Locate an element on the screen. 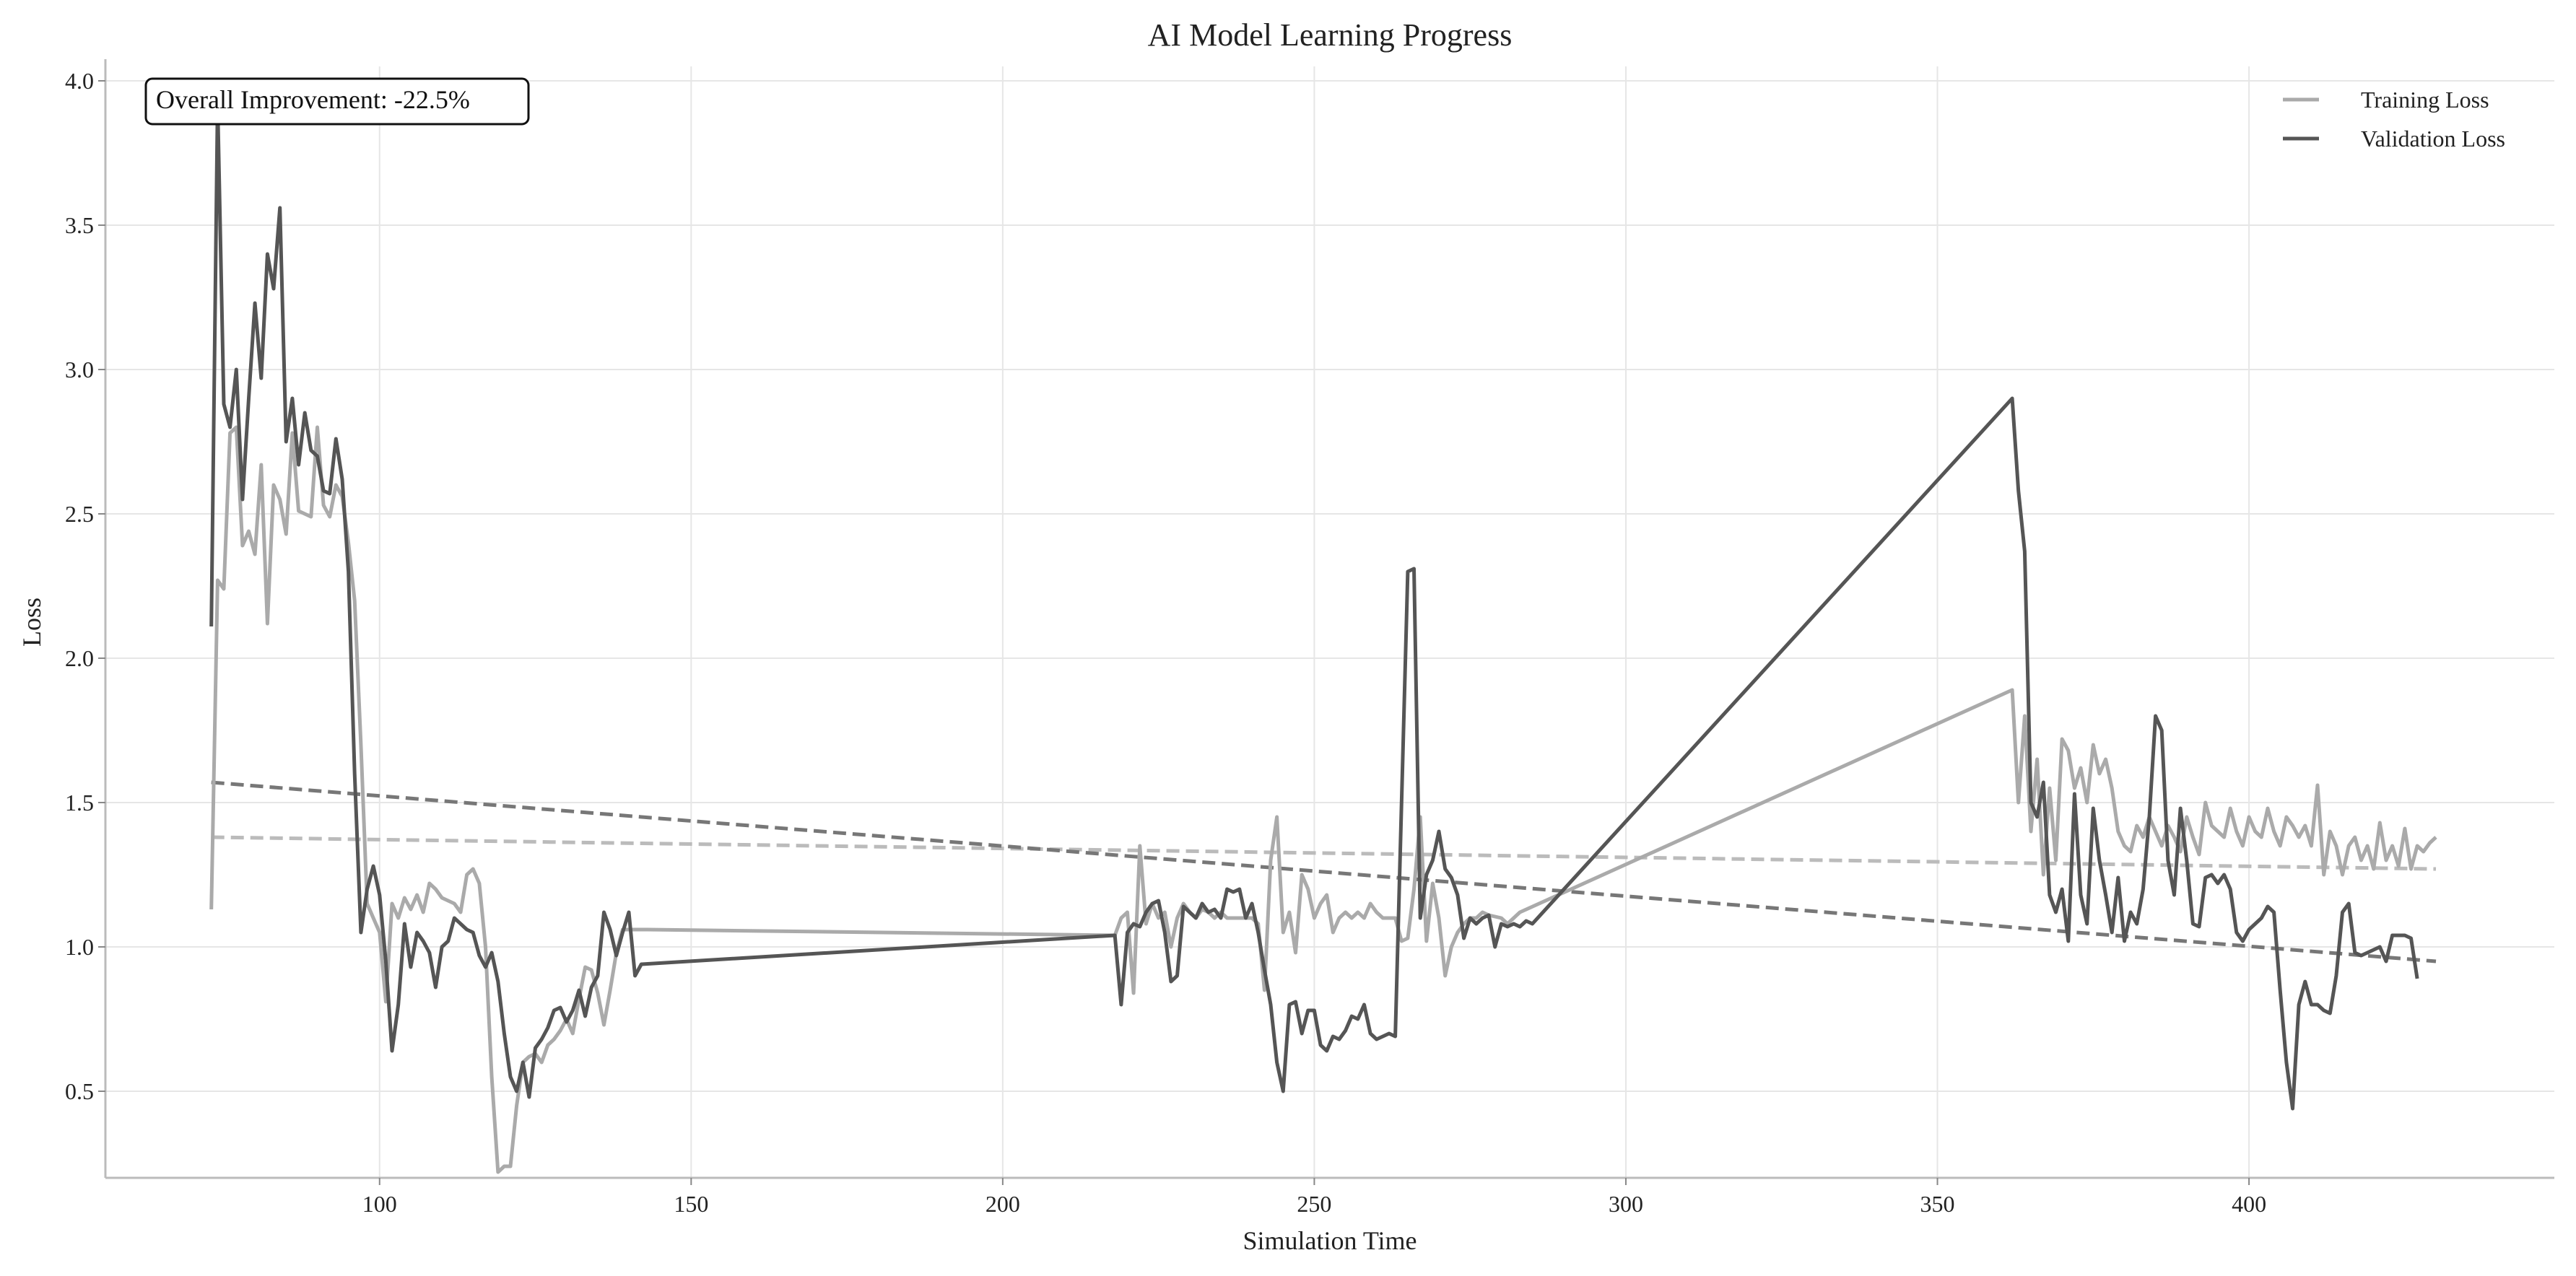 Image resolution: width=2576 pixels, height=1276 pixels. x-tick-label: 250 is located at coordinates (1314, 1204).